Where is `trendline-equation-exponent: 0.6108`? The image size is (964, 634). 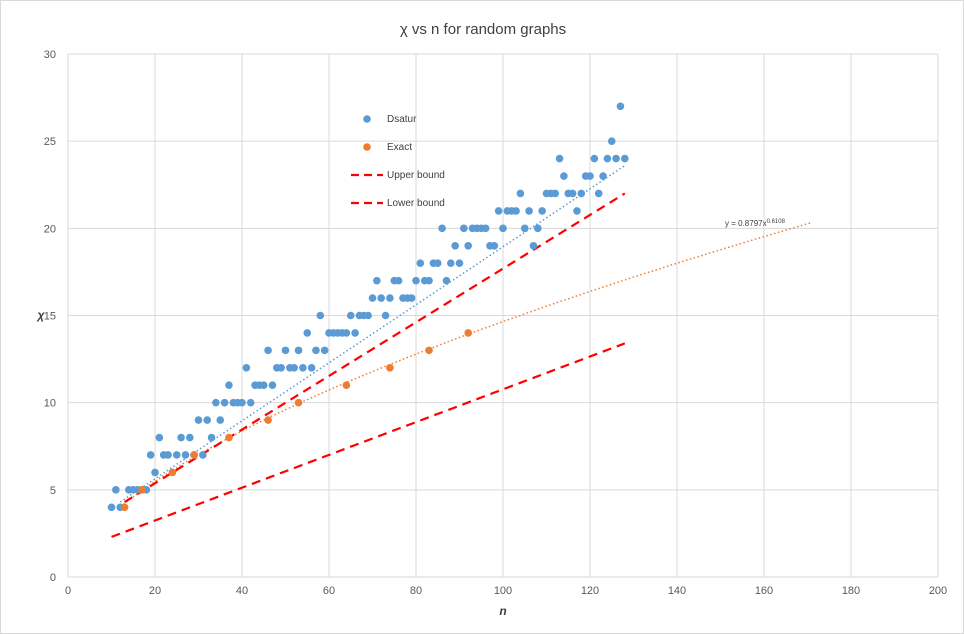 trendline-equation-exponent: 0.6108 is located at coordinates (776, 222).